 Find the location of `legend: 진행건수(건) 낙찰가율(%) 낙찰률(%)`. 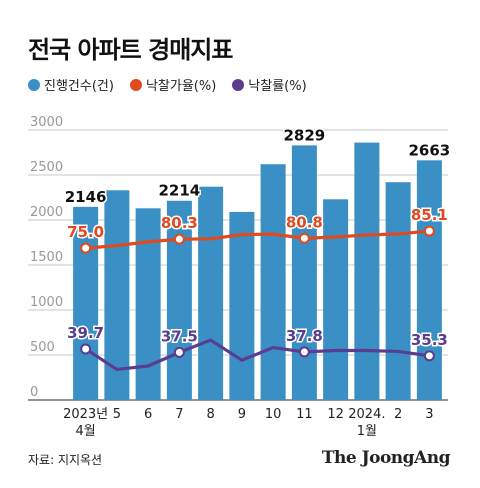

legend: 진행건수(건) 낙찰가율(%) 낙찰률(%) is located at coordinates (167, 84).